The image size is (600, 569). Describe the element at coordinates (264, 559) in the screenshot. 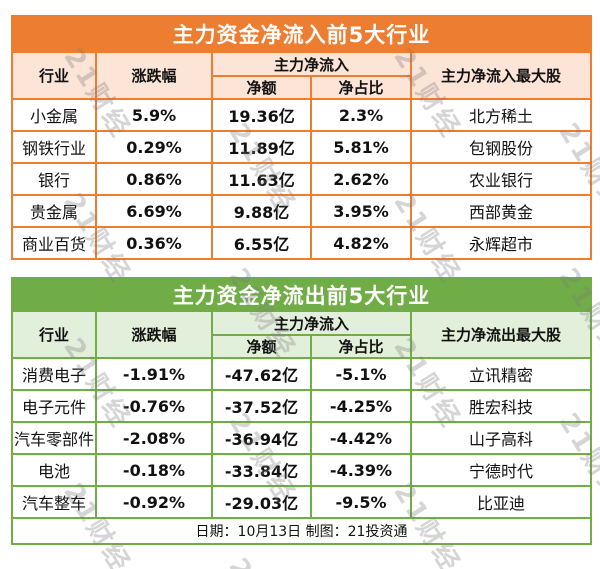

I see `watermark-text: 21财经` at that location.